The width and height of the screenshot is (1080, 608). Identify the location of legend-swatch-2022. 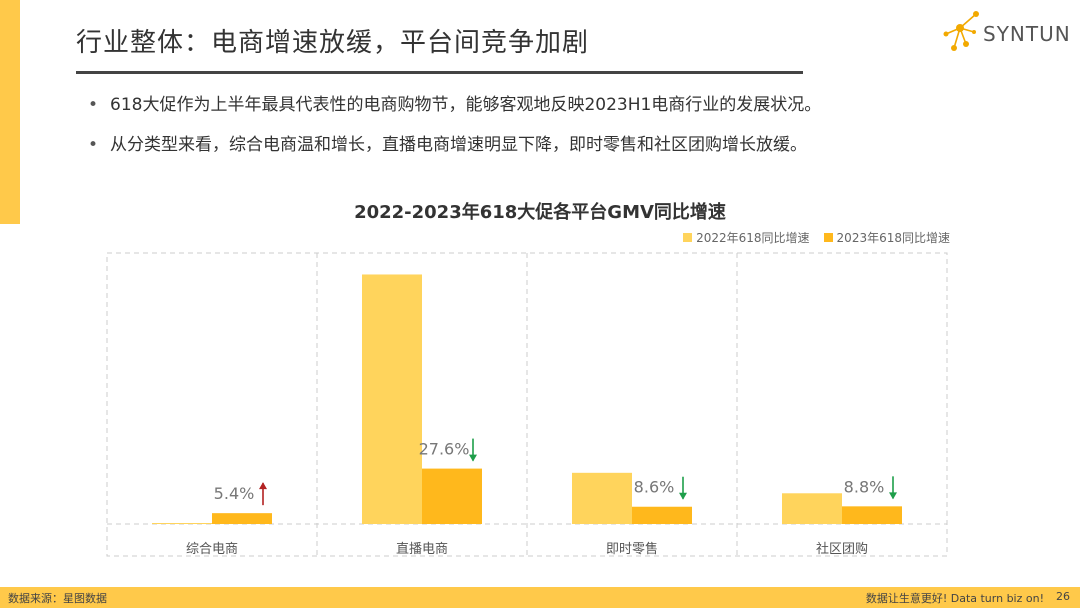
(688, 237).